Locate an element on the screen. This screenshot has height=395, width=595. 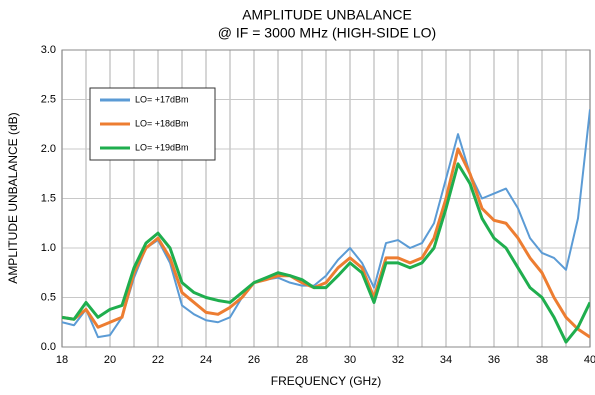
x-tick-label: 36 is located at coordinates (494, 360).